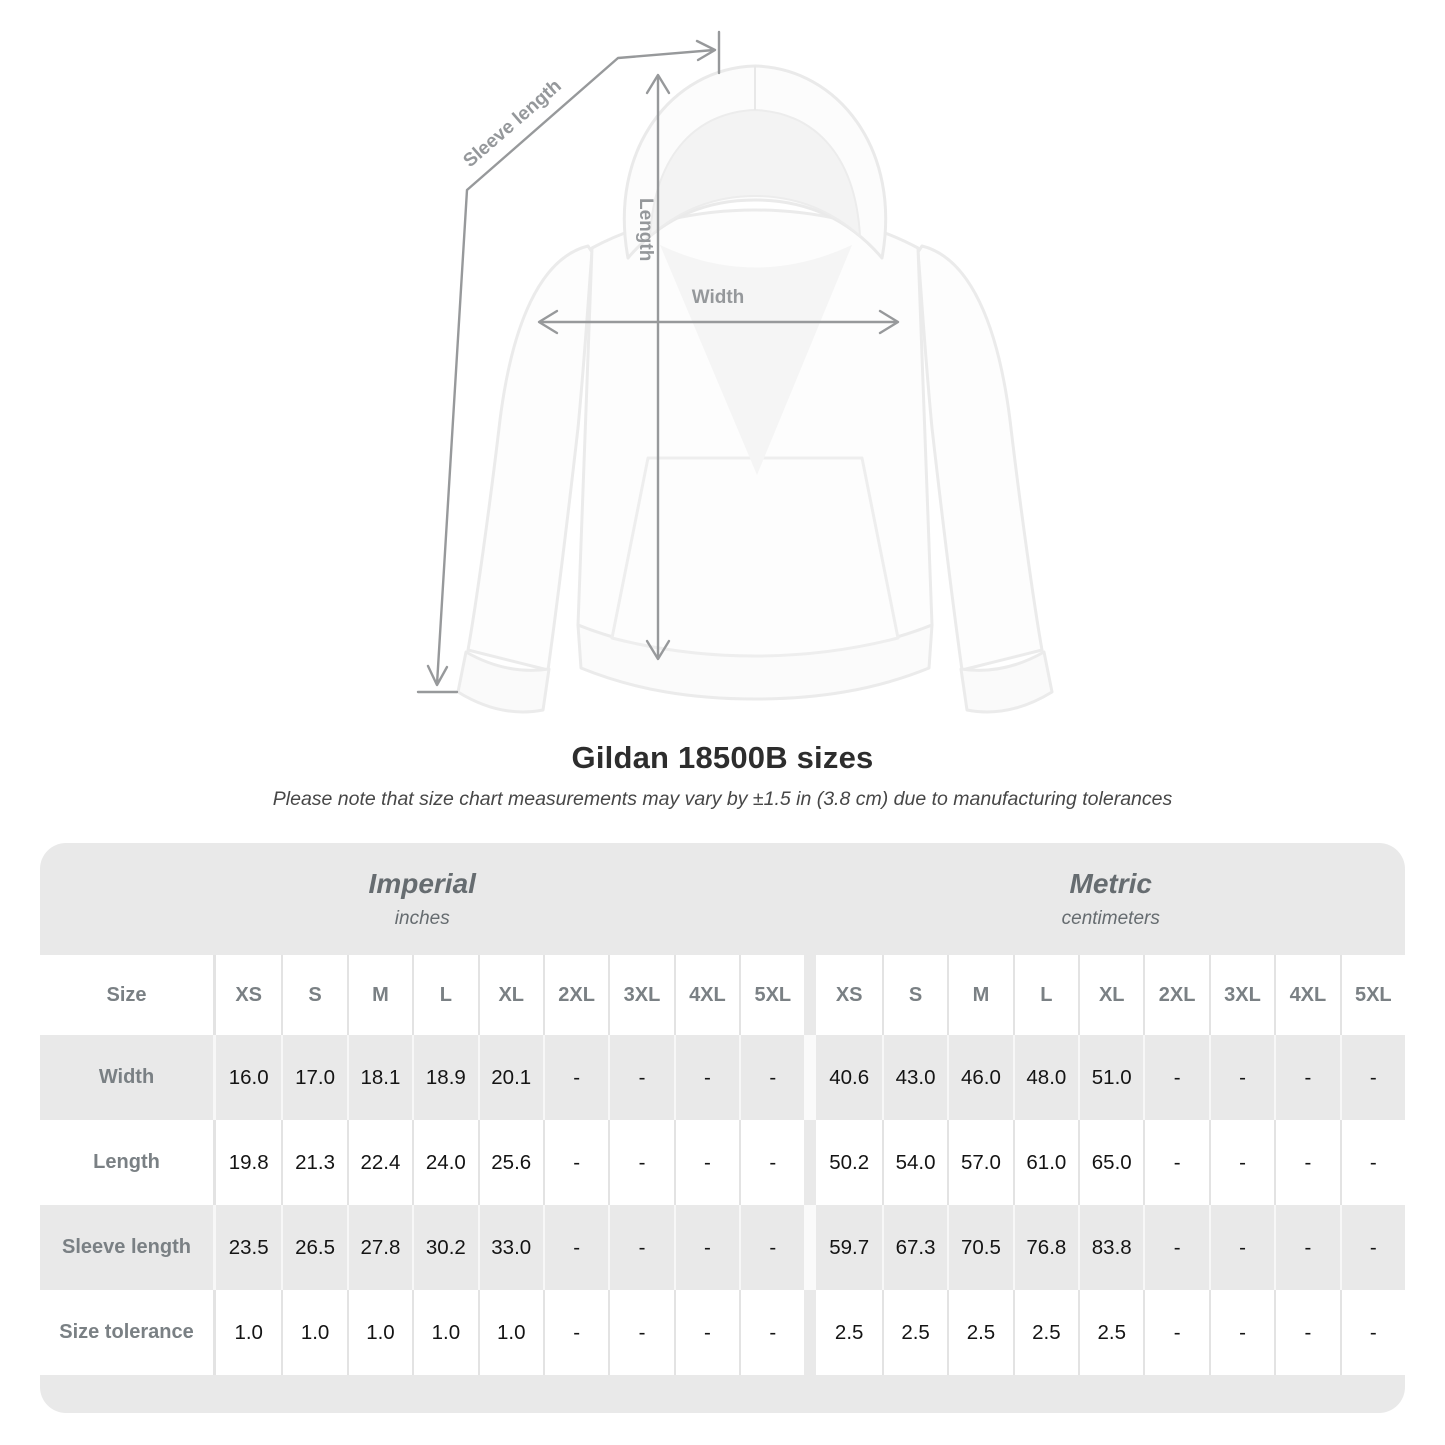 The image size is (1445, 1445). I want to click on value-cell: 24.0, so click(444, 1162).